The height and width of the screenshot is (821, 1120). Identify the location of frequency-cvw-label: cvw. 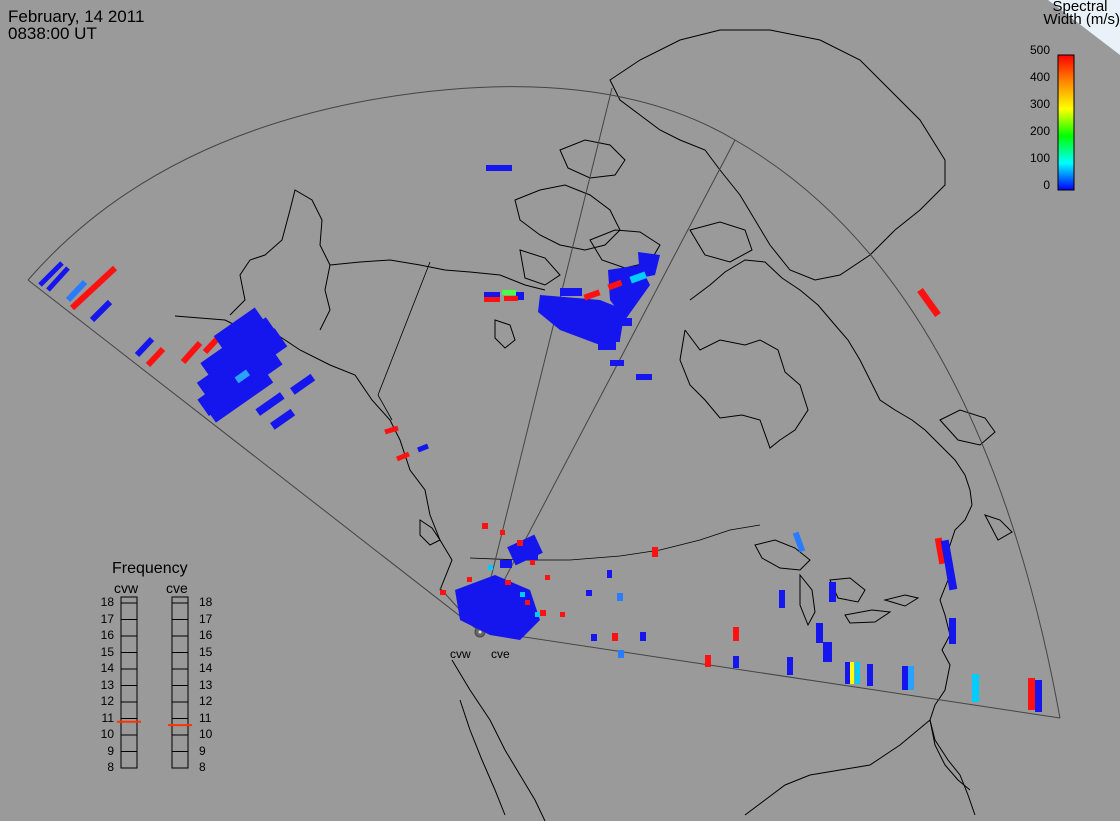
(126, 588).